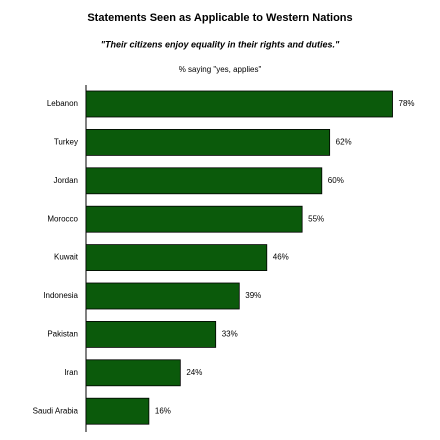 This screenshot has height=440, width=440. I want to click on y-tick-label: Iran, so click(71, 372).